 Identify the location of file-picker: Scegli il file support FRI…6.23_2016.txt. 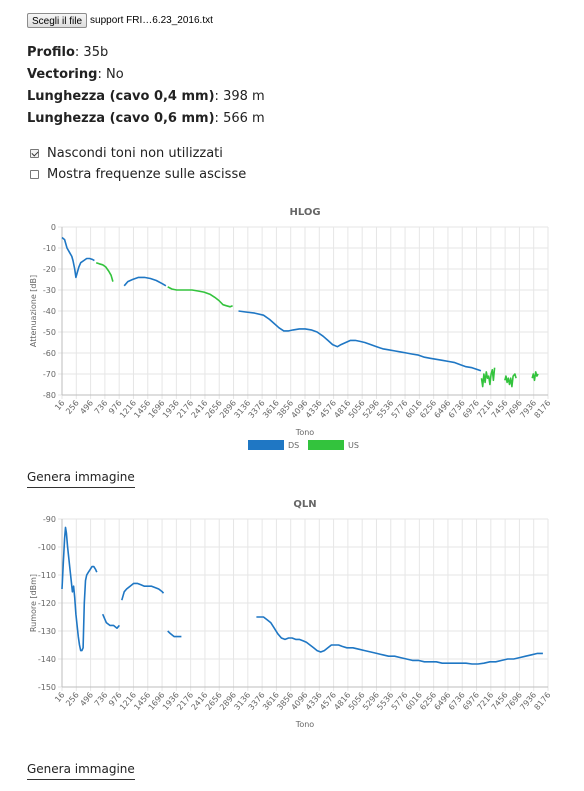
(120, 20).